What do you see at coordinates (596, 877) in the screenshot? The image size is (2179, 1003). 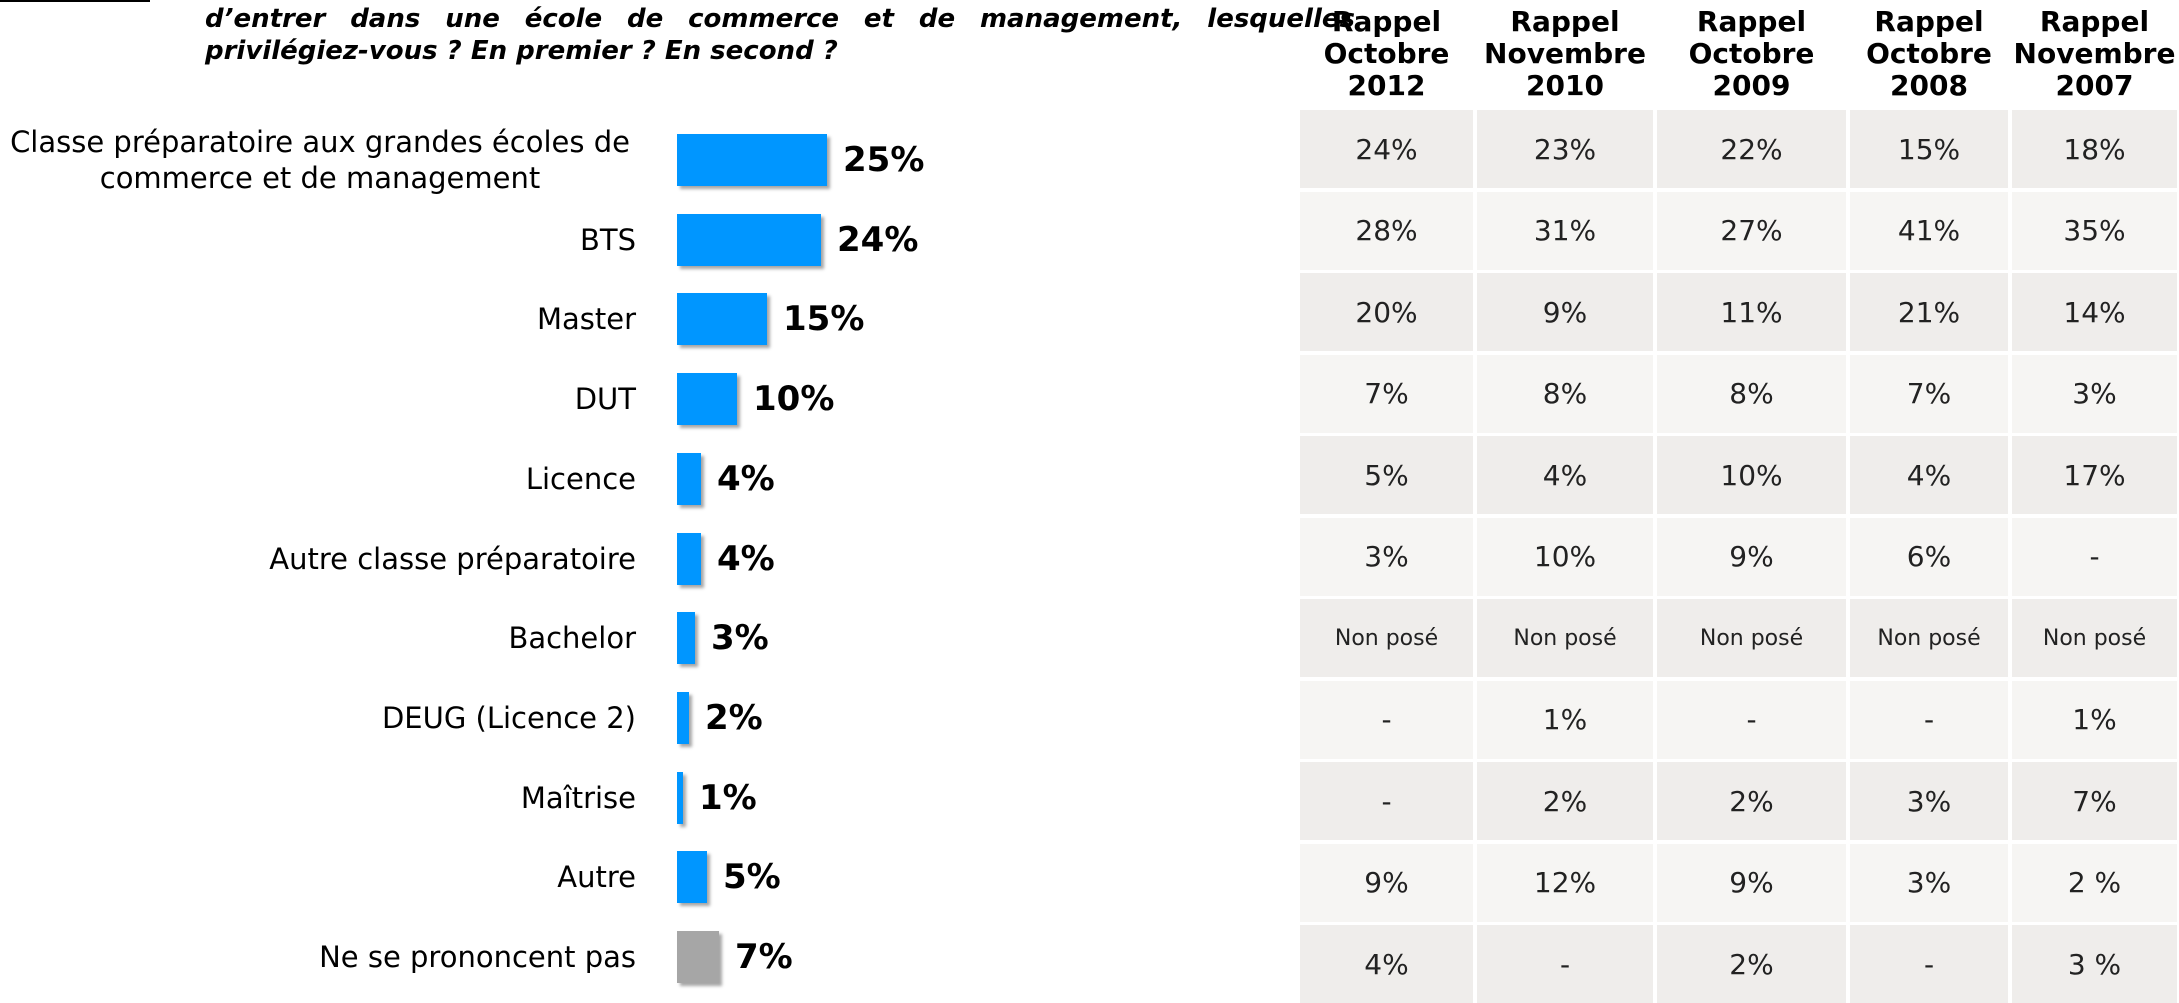 I see `category-label: Autre` at bounding box center [596, 877].